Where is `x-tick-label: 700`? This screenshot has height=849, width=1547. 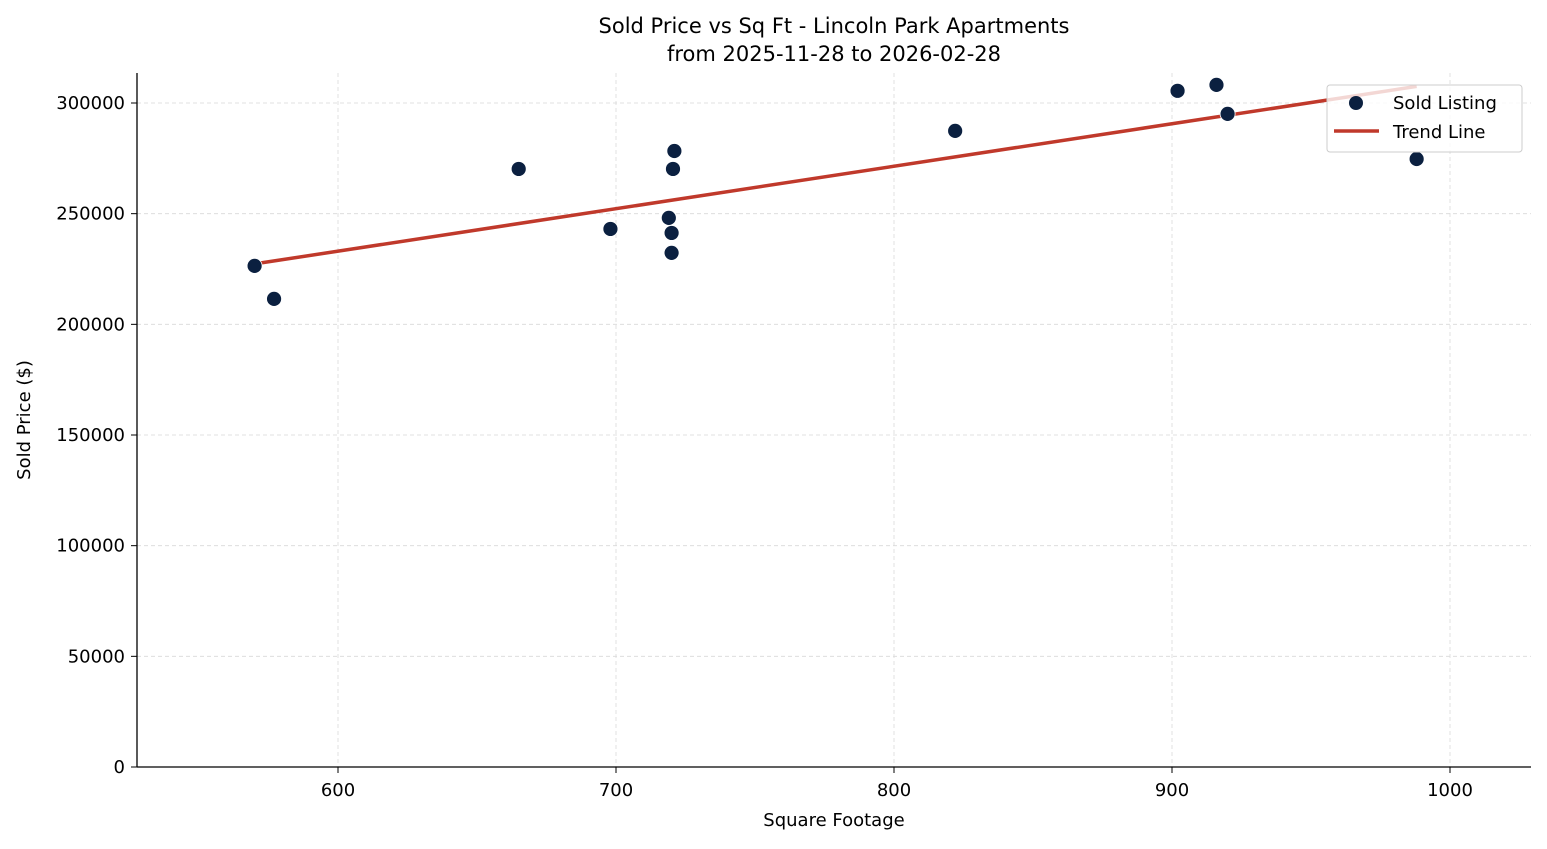
x-tick-label: 700 is located at coordinates (616, 790).